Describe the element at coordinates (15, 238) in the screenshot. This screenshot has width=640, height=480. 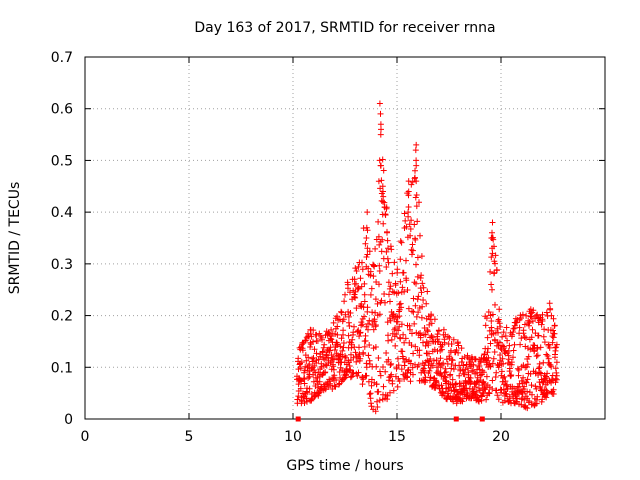
I see `y-axis-label: SRMTID / TECUs` at that location.